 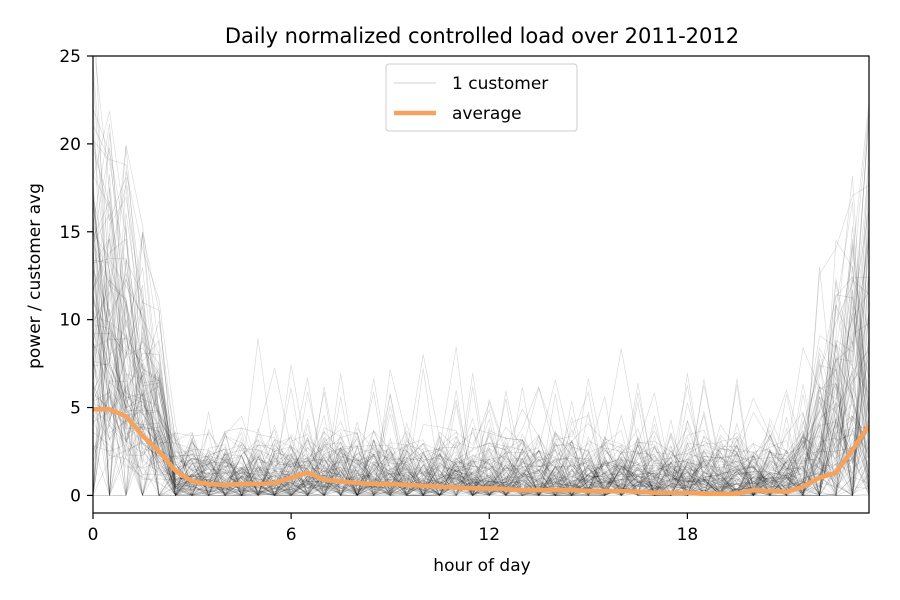 I want to click on y-tick-label: 5, so click(x=75, y=409).